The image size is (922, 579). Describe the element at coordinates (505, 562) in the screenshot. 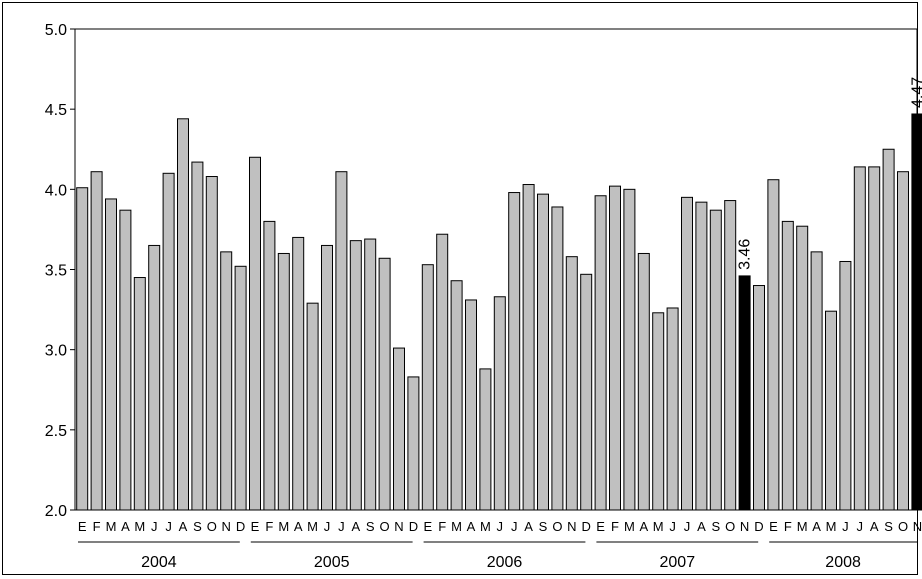

I see `year-label: 2006` at that location.